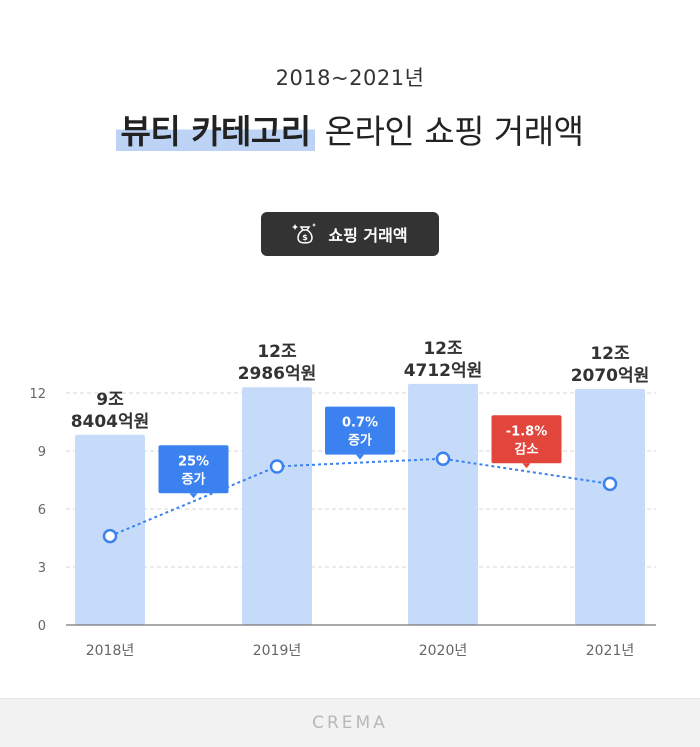 This screenshot has height=747, width=700. What do you see at coordinates (443, 360) in the screenshot?
I see `data-label: 12조 4712억원` at bounding box center [443, 360].